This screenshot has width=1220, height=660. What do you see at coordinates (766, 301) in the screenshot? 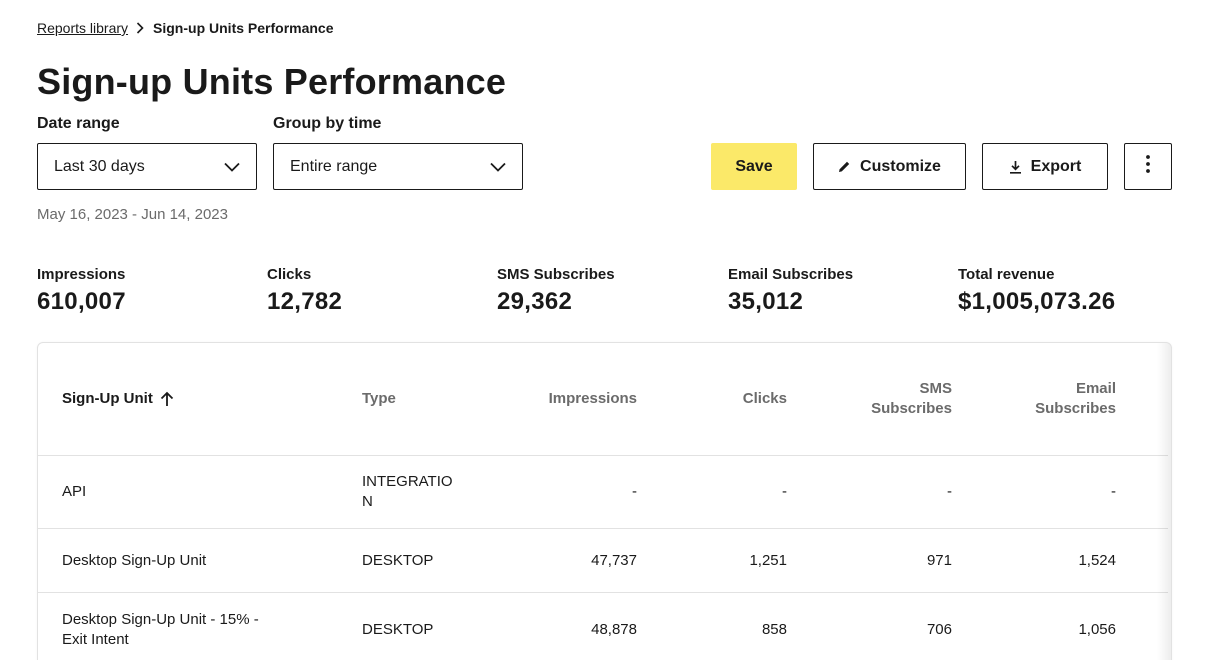
I see `metric-value: 35,012` at bounding box center [766, 301].